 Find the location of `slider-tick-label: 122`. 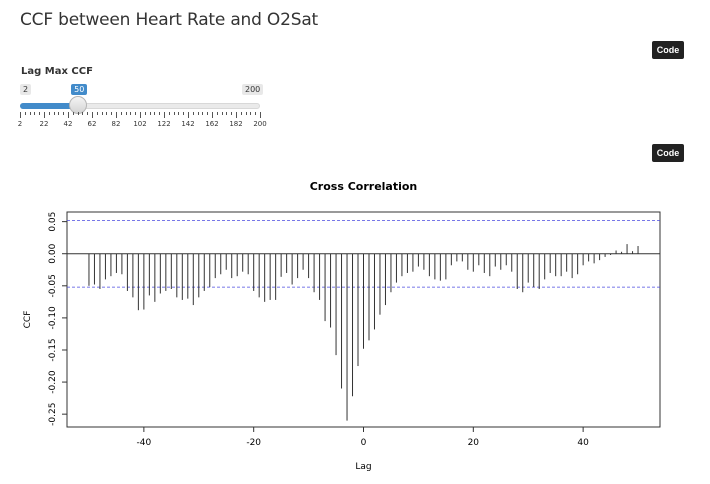

slider-tick-label: 122 is located at coordinates (164, 124).